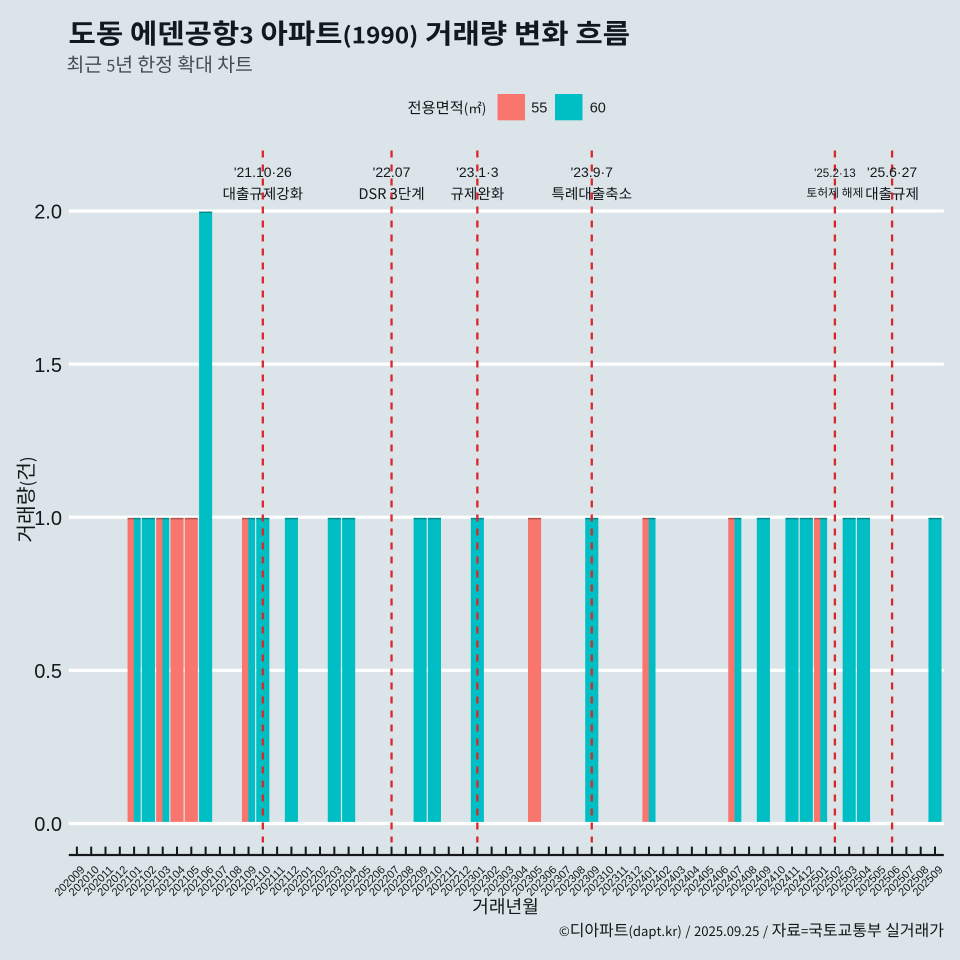  I want to click on svg-text: 60, so click(598, 108).